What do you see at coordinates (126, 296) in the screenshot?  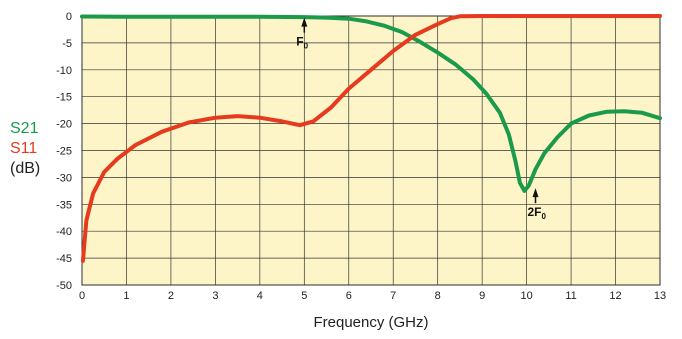 I see `x-tick-label: 1` at bounding box center [126, 296].